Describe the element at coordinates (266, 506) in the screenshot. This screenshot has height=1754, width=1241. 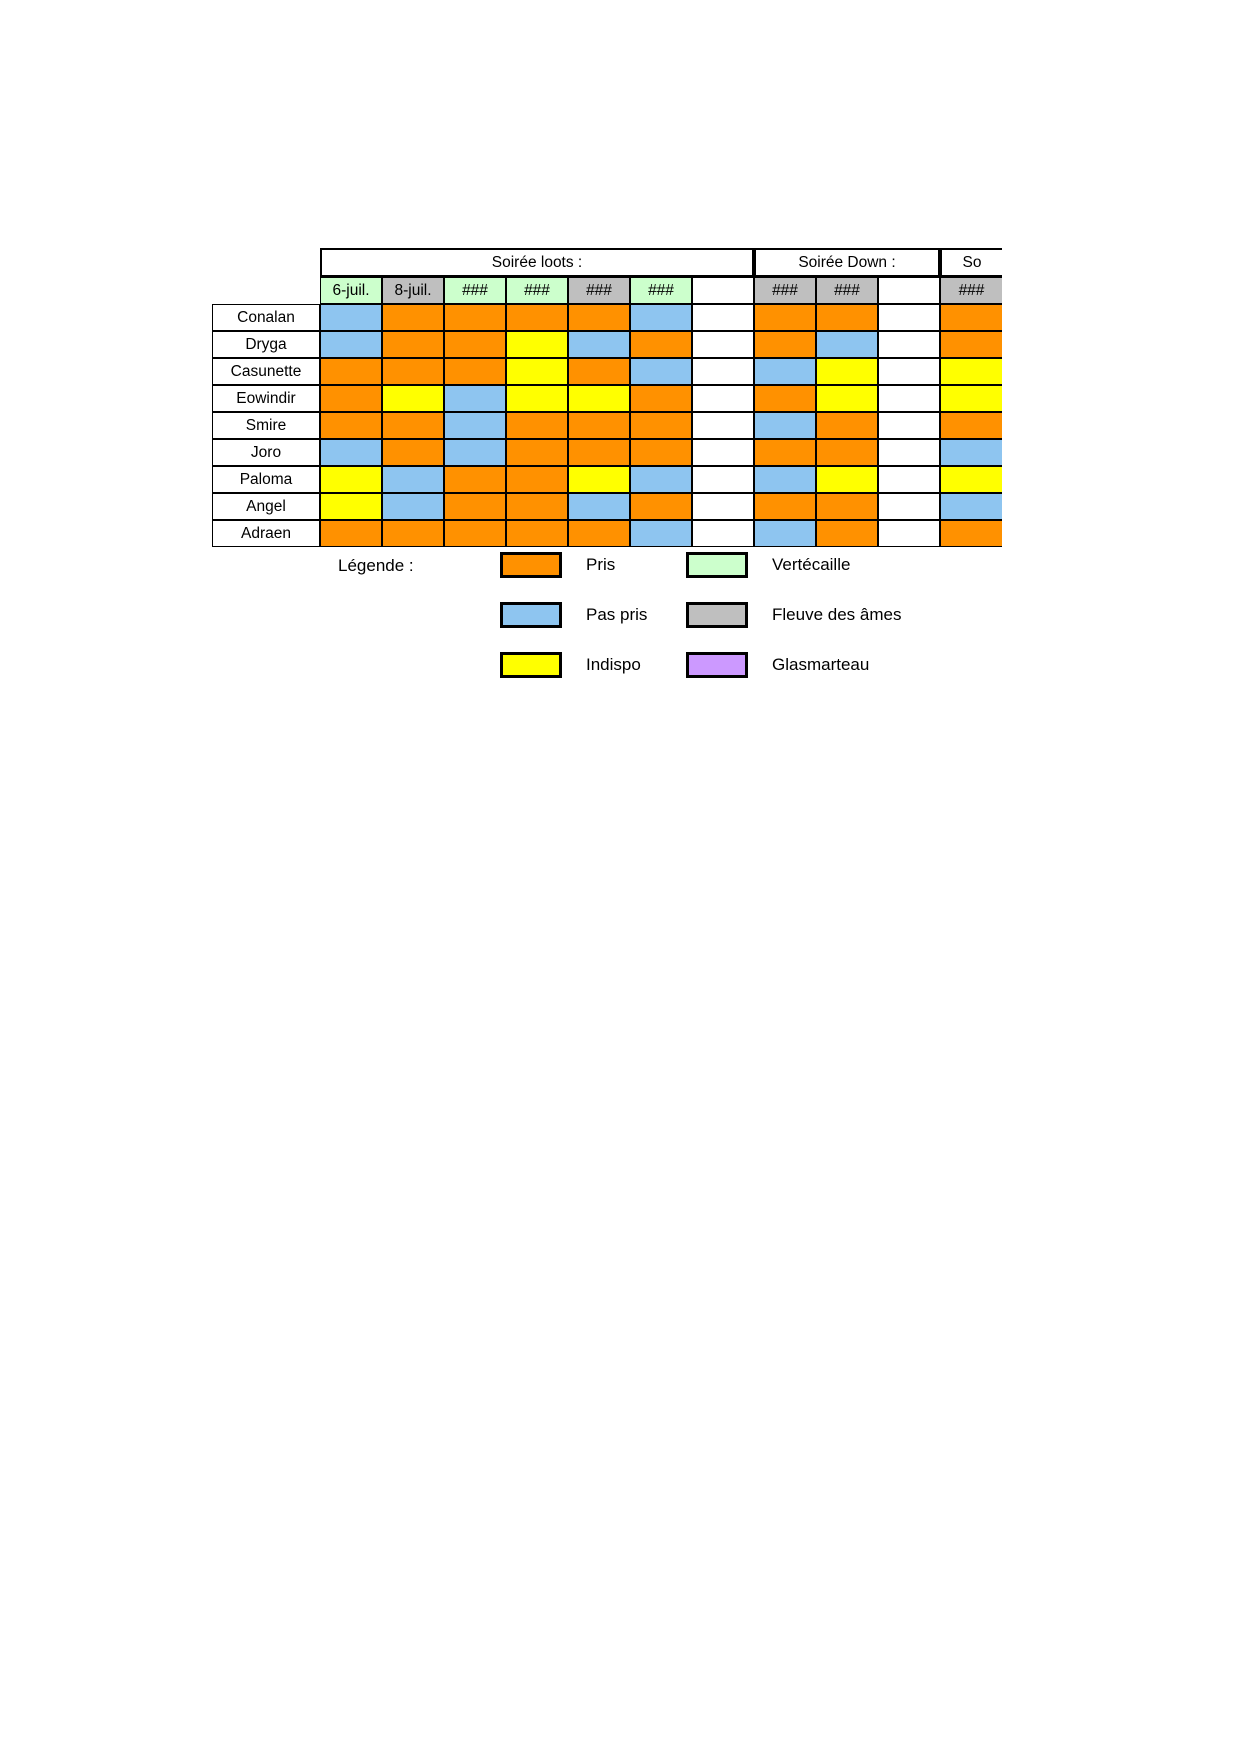
I see `player-name-cell: Angel` at that location.